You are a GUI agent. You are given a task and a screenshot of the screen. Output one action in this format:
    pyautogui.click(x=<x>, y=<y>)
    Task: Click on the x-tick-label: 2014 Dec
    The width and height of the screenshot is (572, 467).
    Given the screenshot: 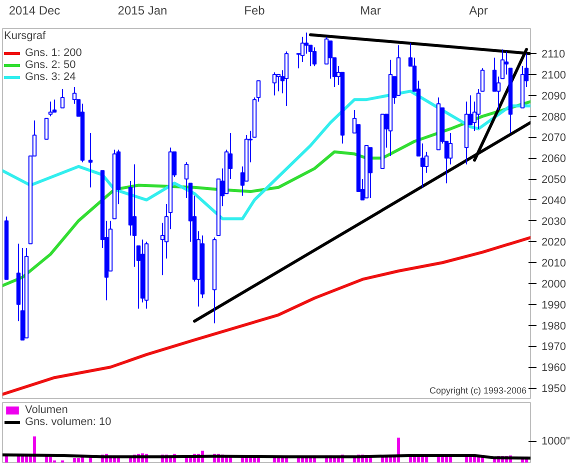 What is the action you would take?
    pyautogui.click(x=34, y=11)
    